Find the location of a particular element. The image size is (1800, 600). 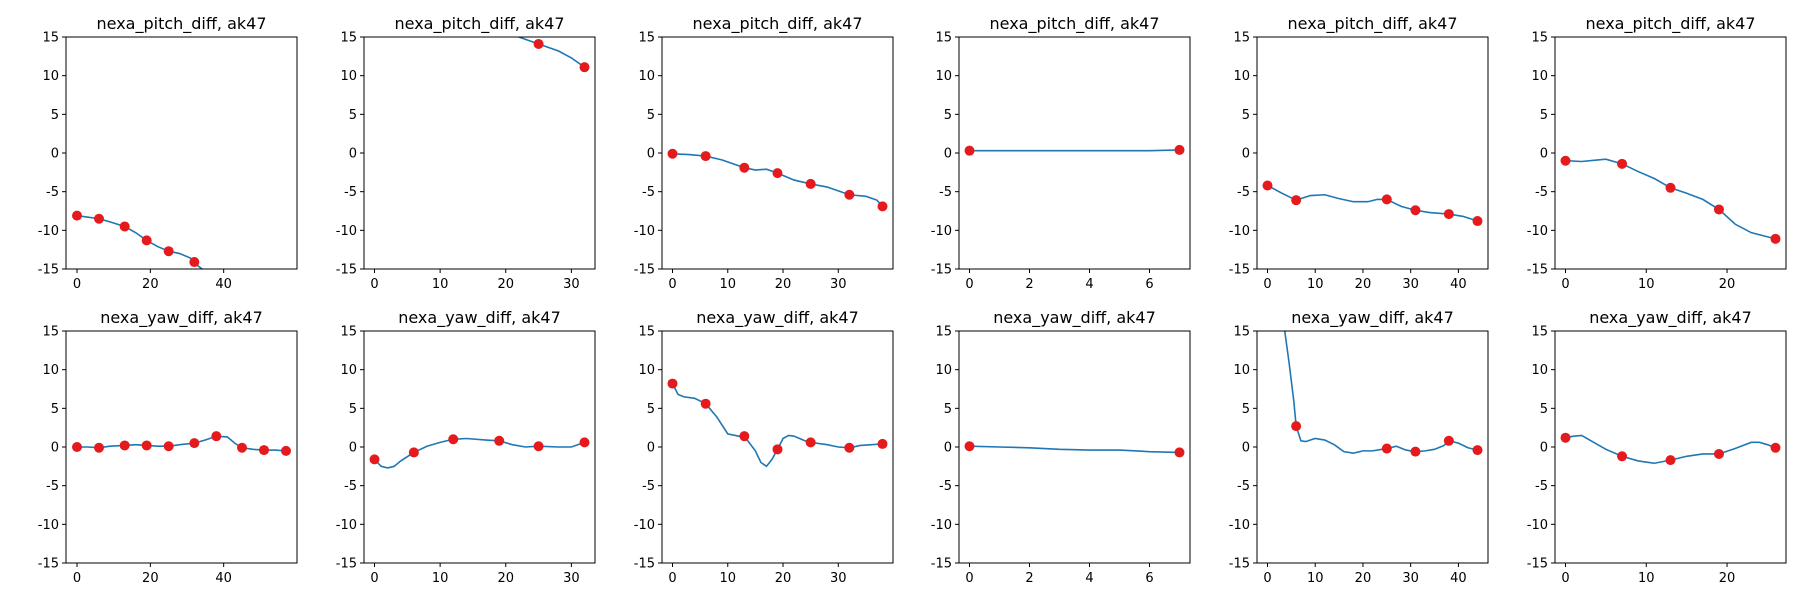

subplot-7: nexa_yaw_diff, ak47 -15 -10 -5 0 5 10 15 0 20 40 is located at coordinates (168, 447).